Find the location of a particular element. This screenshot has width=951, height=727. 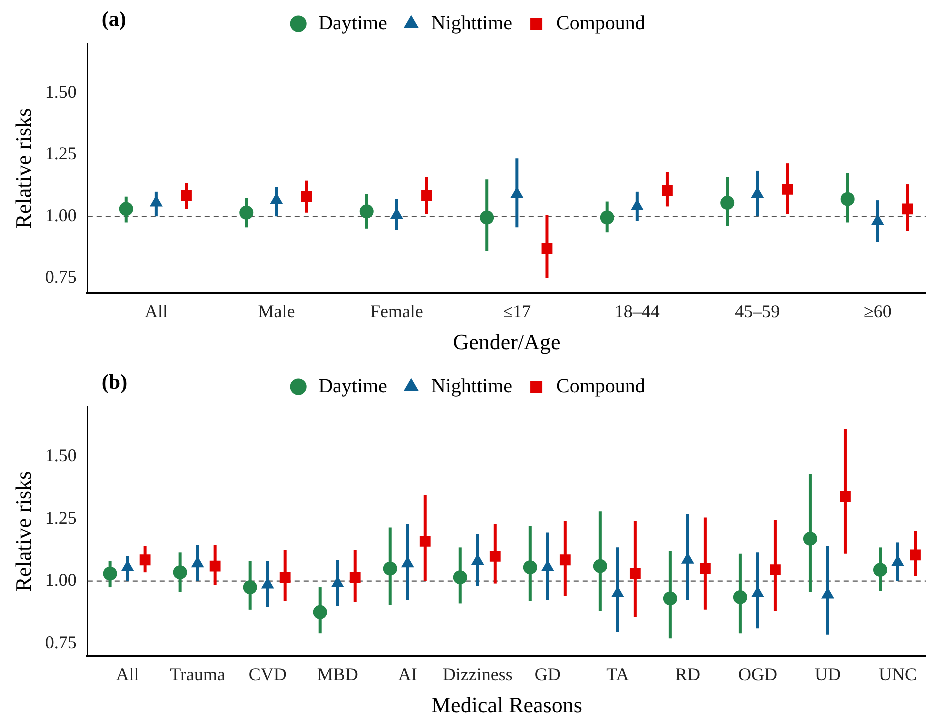

x-axis-title: Gender/Age is located at coordinates (507, 342).